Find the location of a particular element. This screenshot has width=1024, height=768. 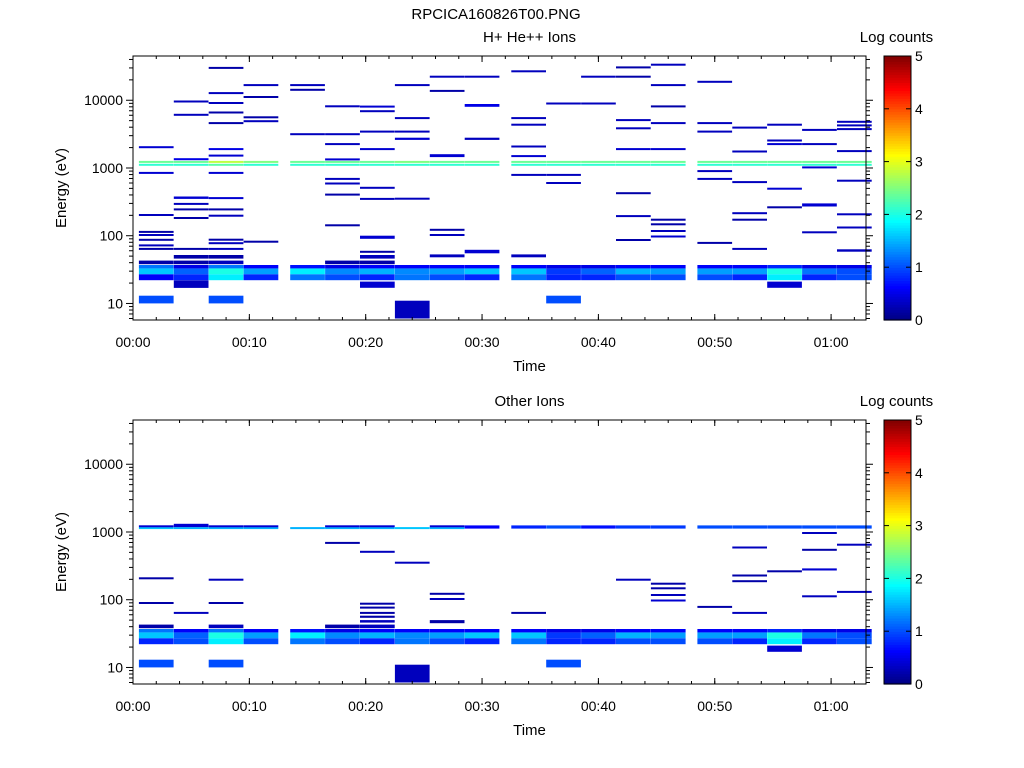

colorbar-tick-label: 4 is located at coordinates (919, 473).